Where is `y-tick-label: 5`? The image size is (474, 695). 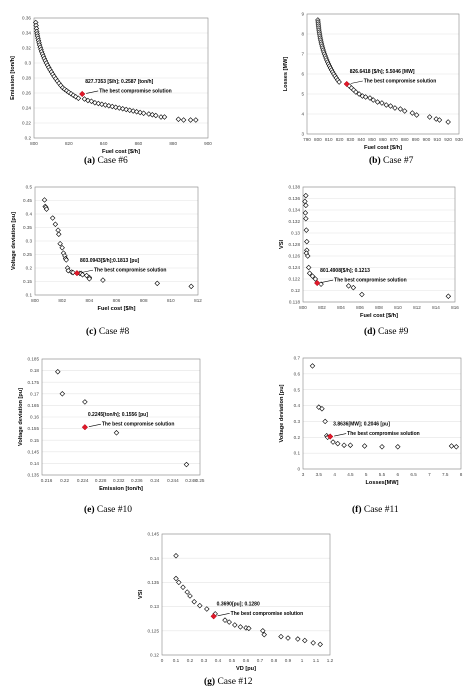 y-tick-label: 5 is located at coordinates (302, 94).